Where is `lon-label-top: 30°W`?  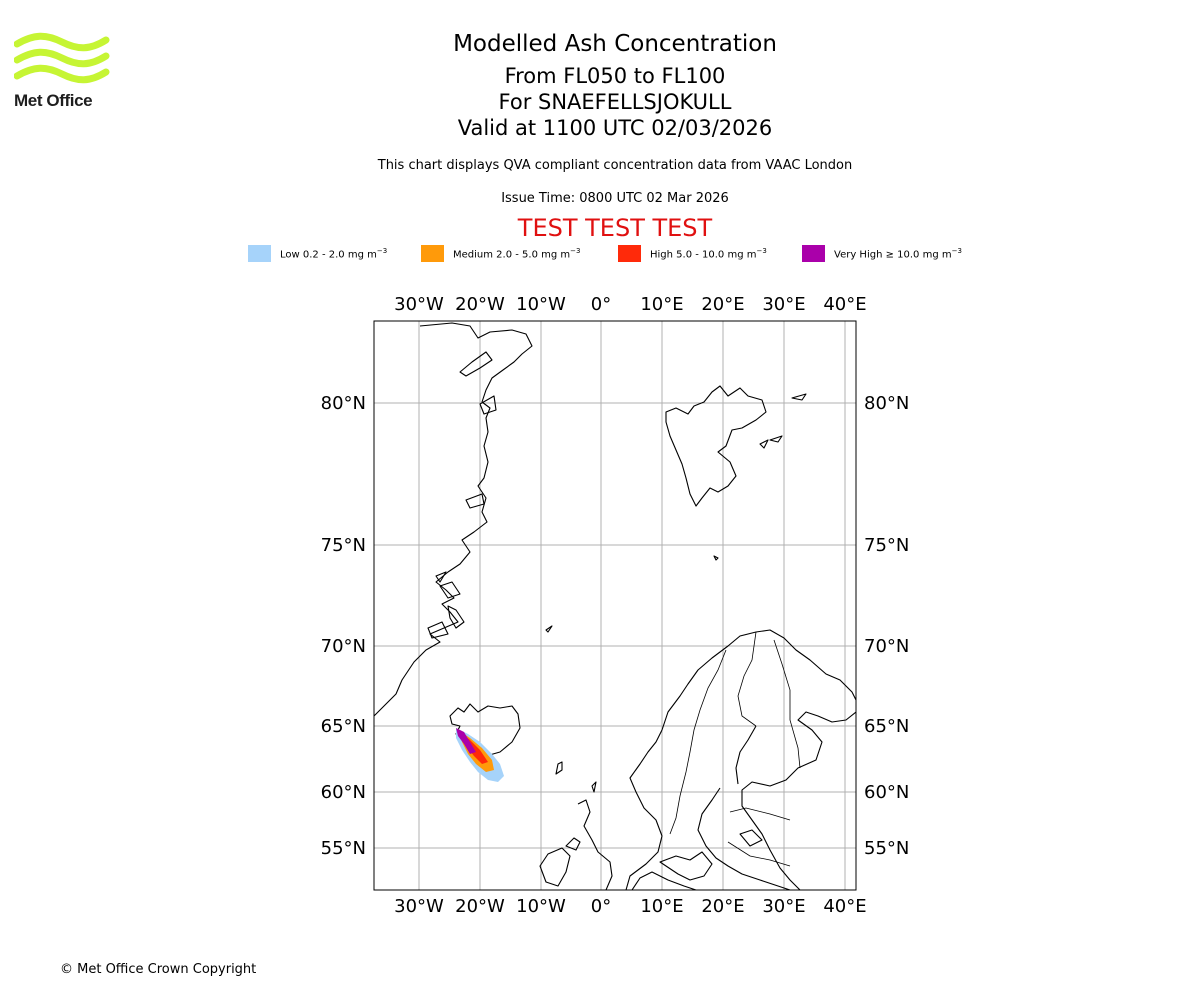 lon-label-top: 30°W is located at coordinates (419, 304).